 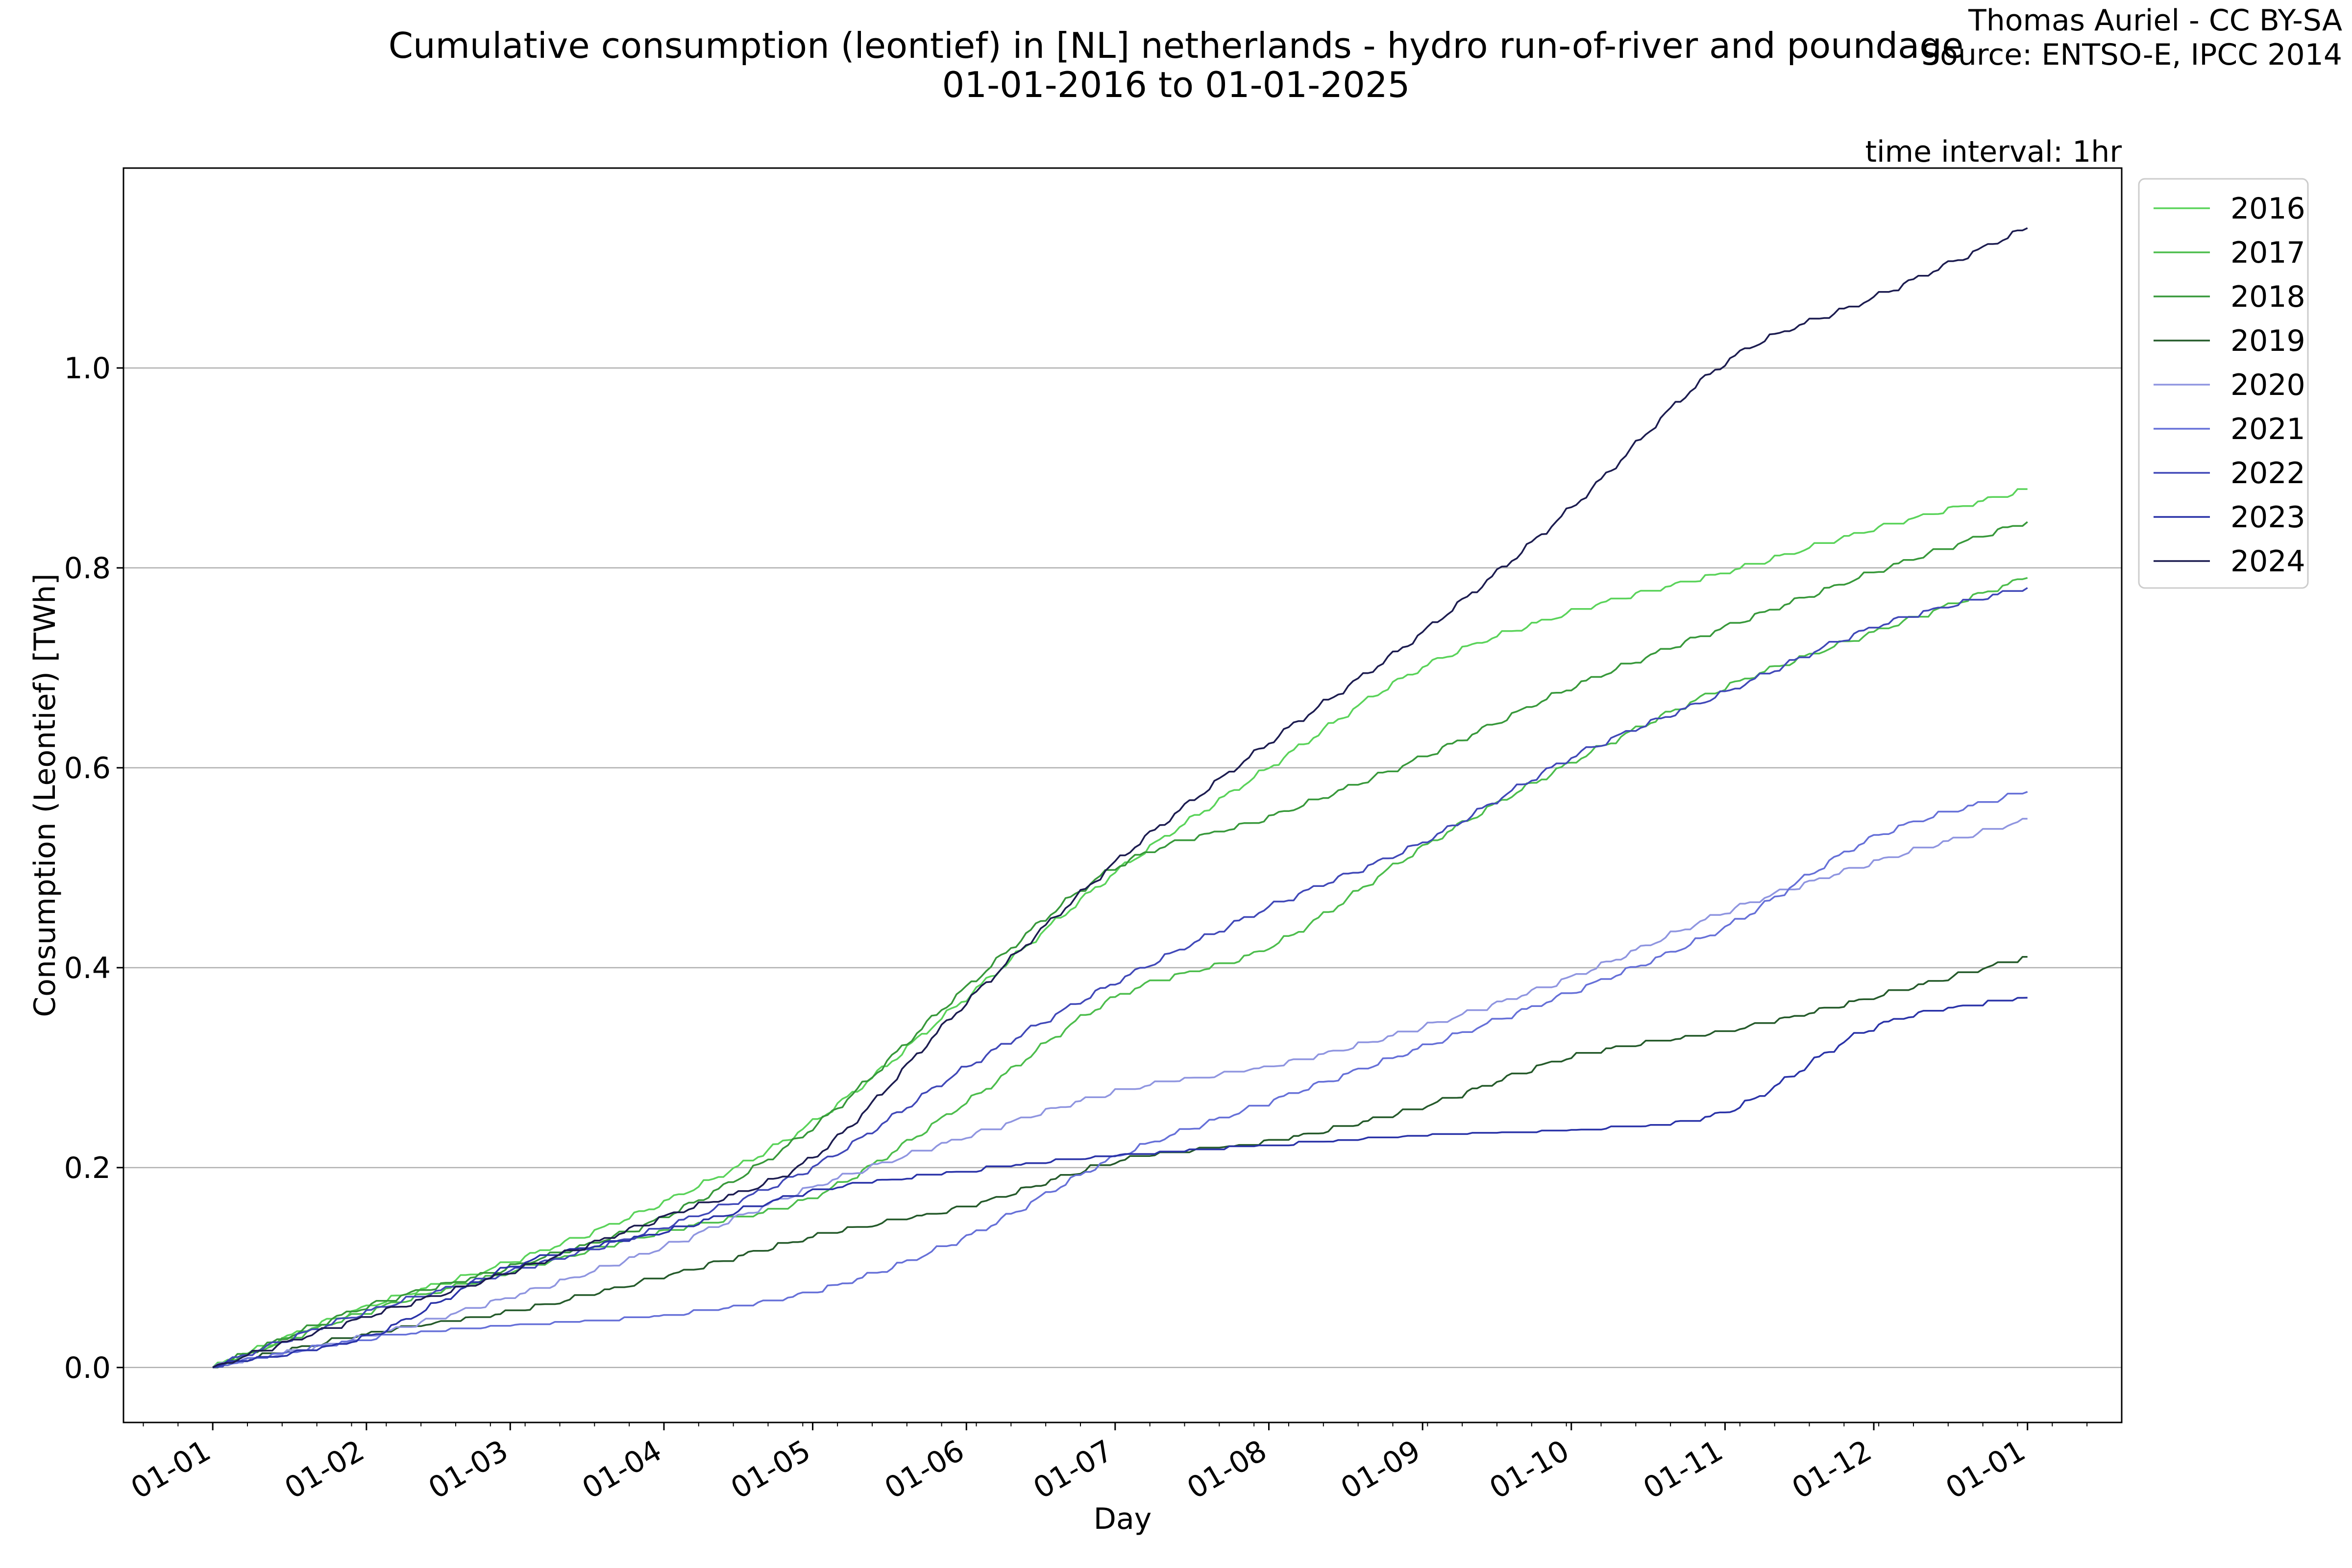 I want to click on legend-label-2021: 2021, so click(x=2268, y=429).